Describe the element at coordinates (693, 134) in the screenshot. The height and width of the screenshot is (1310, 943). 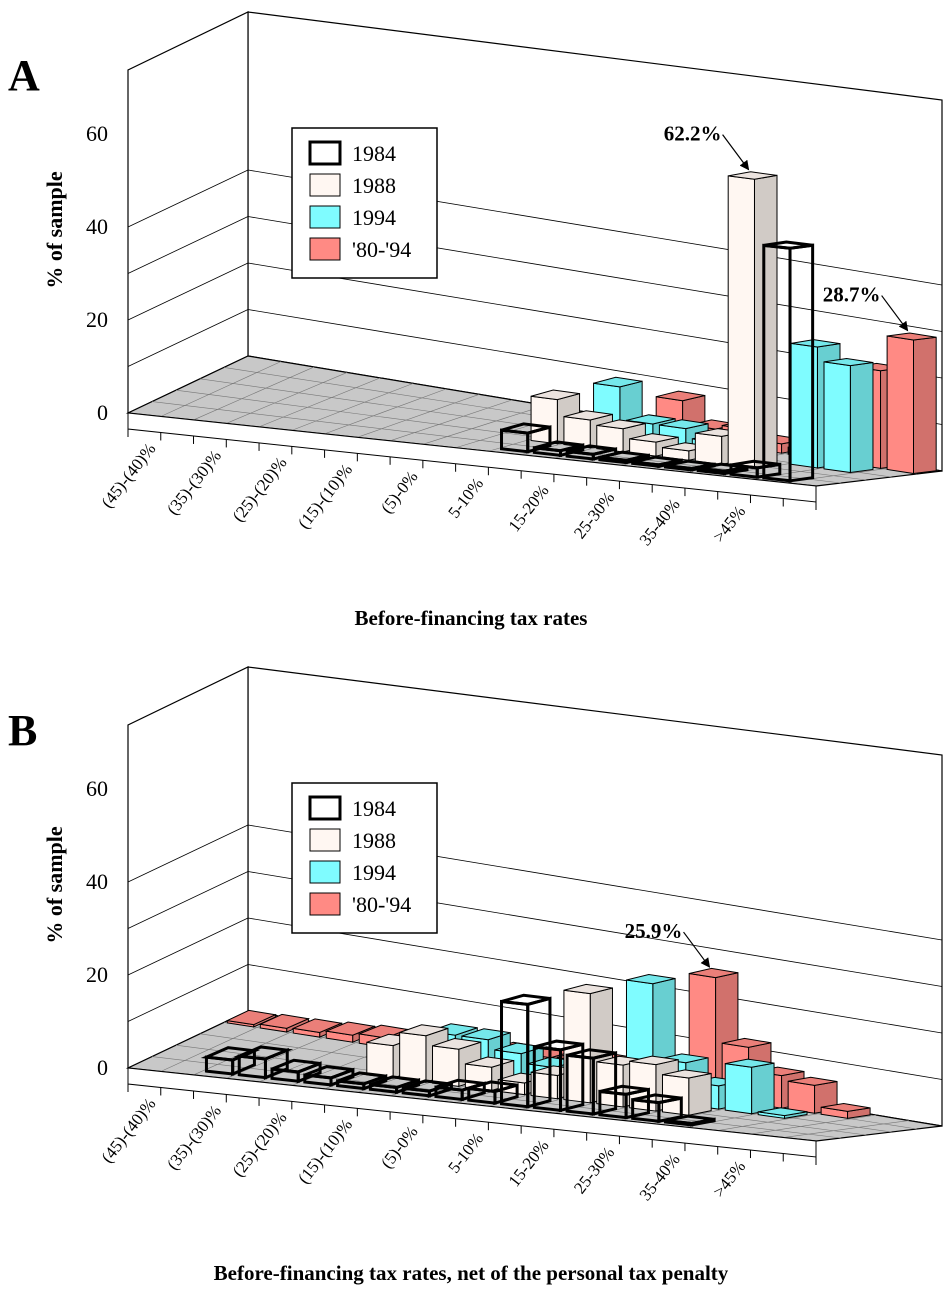
I see `annotation-label: 62.2%` at that location.